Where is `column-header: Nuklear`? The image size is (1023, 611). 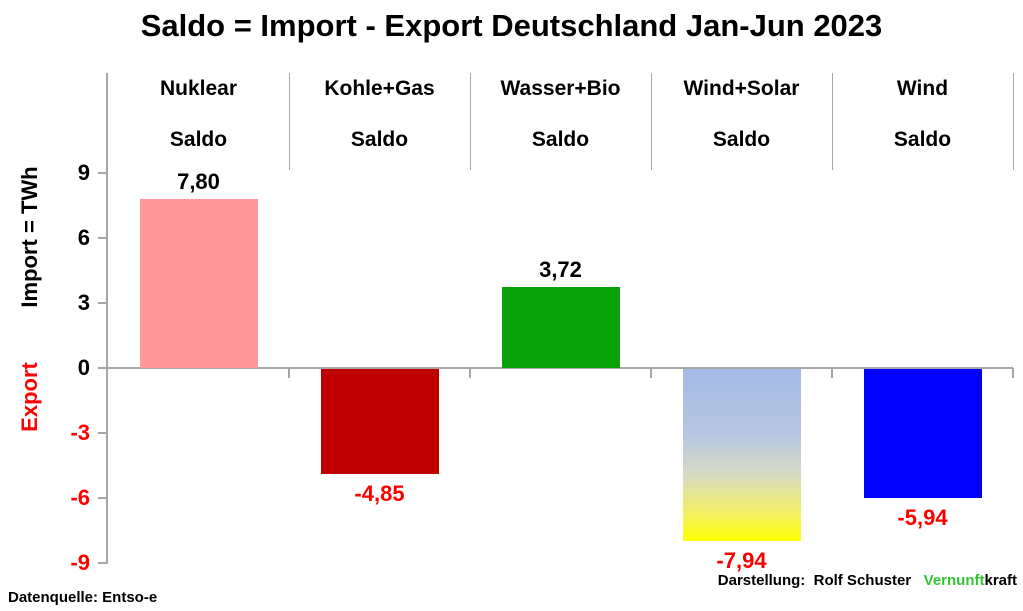
column-header: Nuklear is located at coordinates (198, 88).